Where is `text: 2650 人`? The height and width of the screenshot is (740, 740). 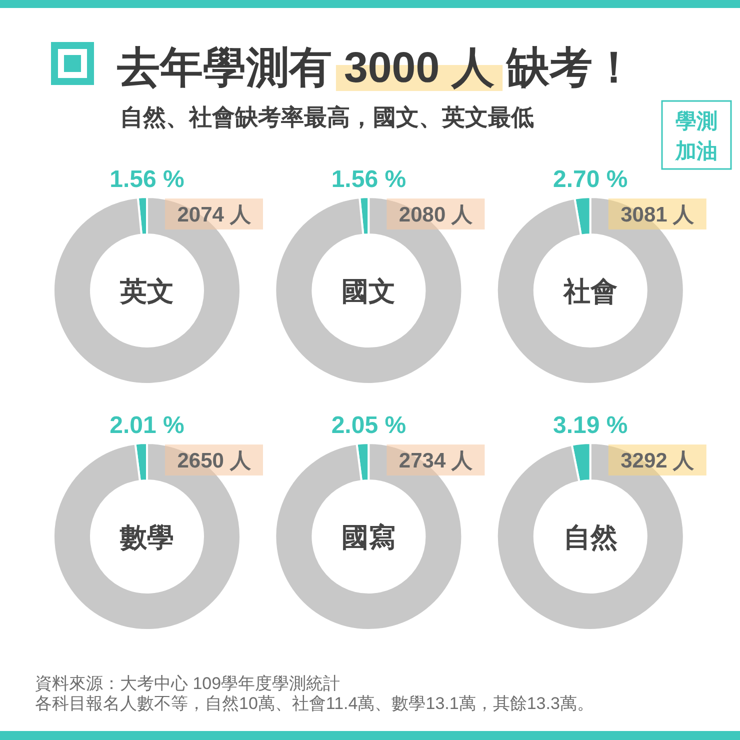 text: 2650 人 is located at coordinates (214, 461).